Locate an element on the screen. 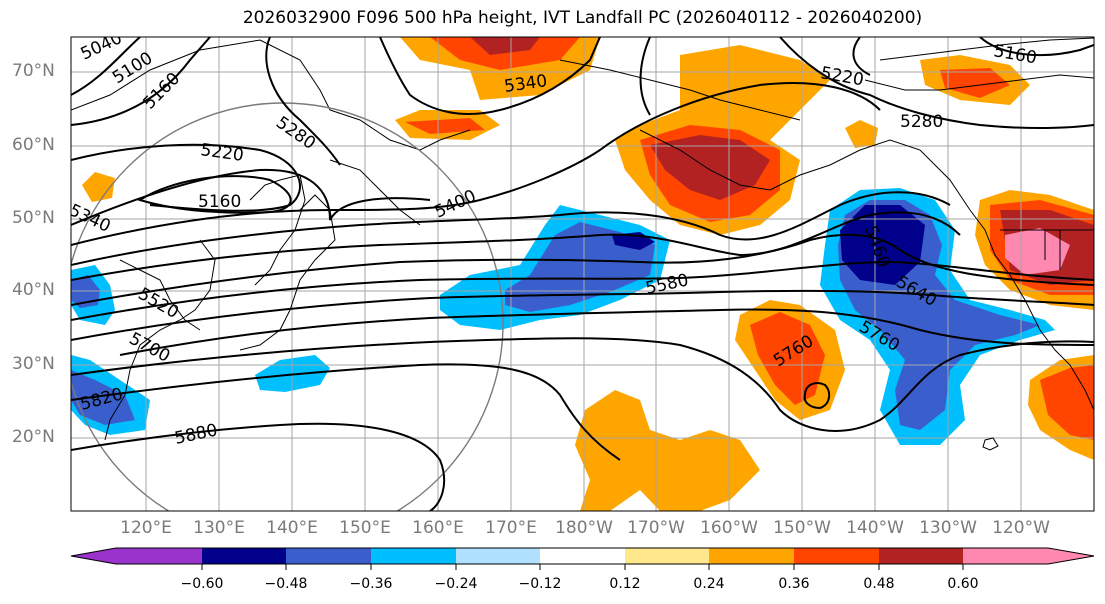 The width and height of the screenshot is (1105, 604). lat-label: 40°N is located at coordinates (33, 290).